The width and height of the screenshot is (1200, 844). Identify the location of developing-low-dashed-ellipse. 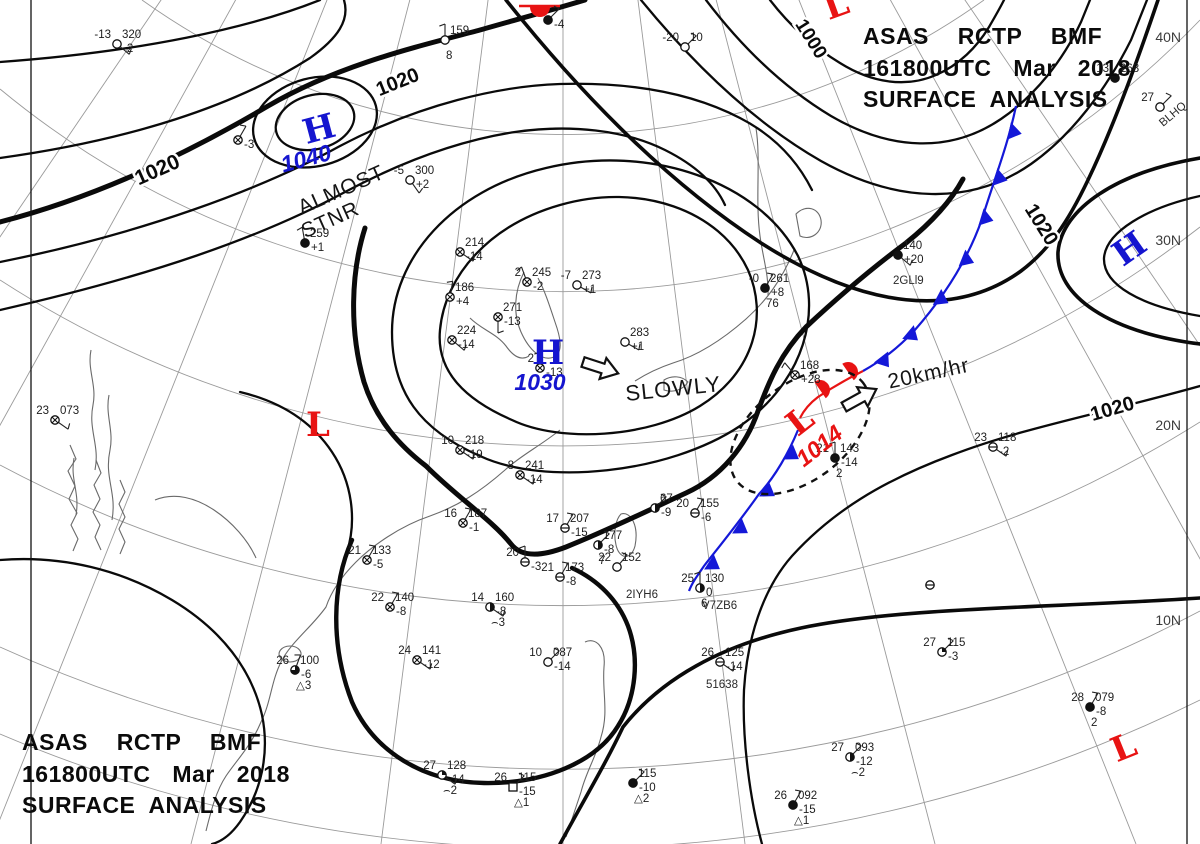
(800, 432).